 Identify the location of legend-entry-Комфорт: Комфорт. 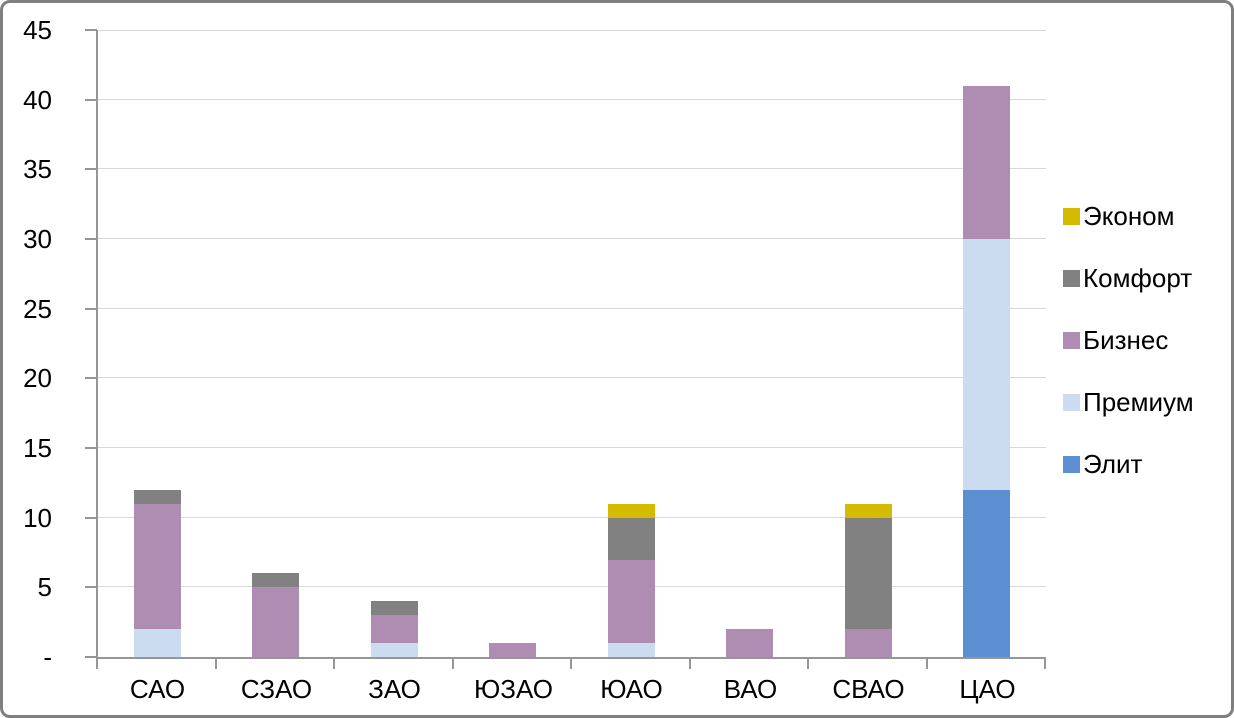
(1128, 278).